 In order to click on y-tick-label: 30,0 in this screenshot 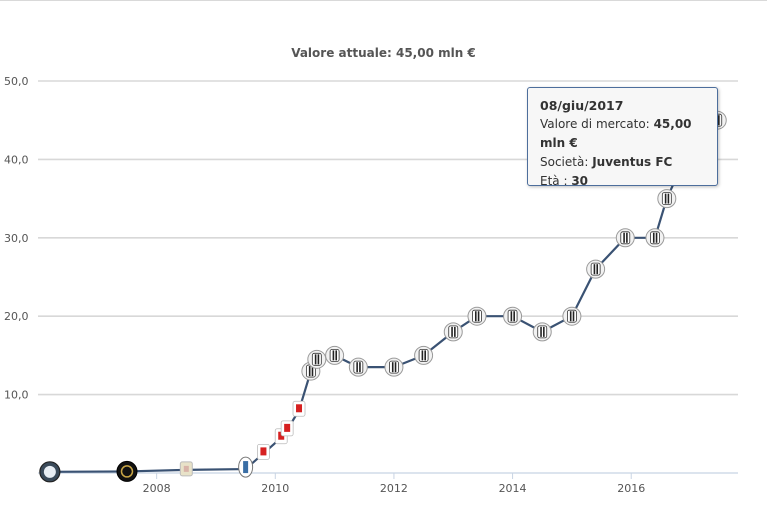, I will do `click(16, 238)`.